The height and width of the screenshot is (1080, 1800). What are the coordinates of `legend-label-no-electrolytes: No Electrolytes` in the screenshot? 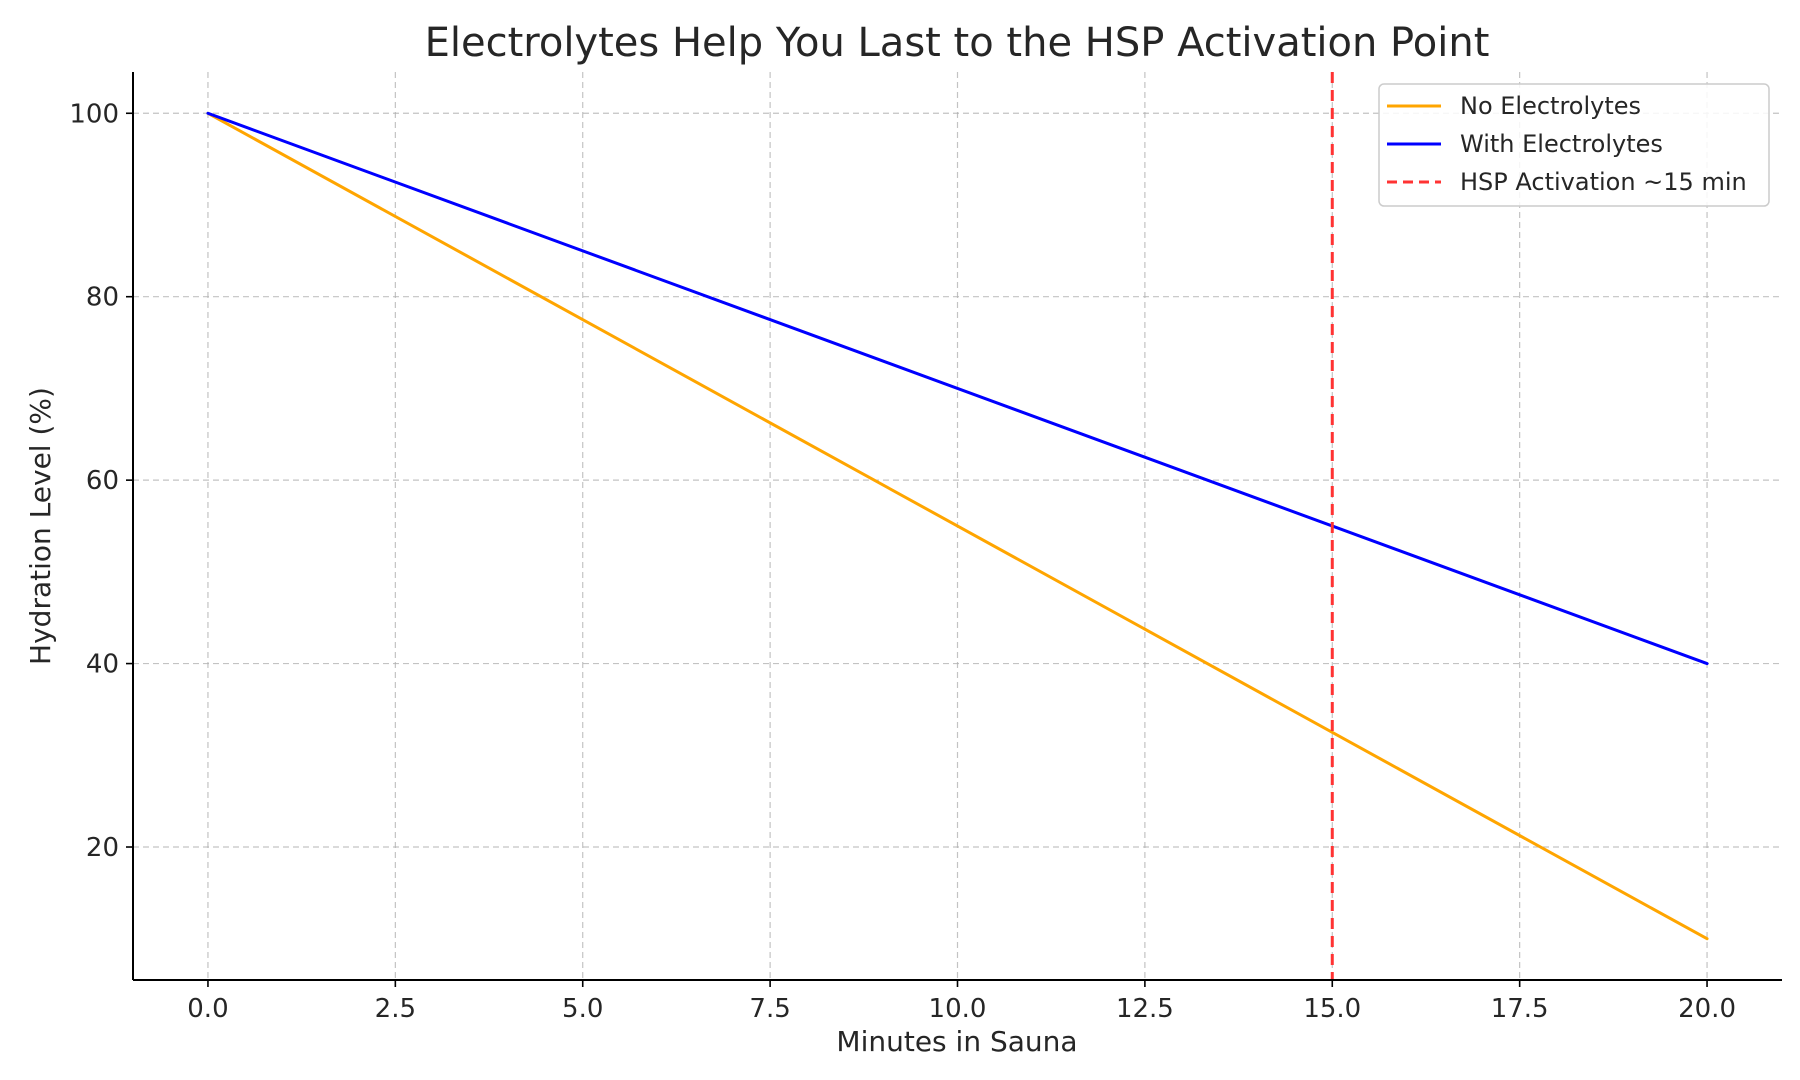 It's located at (1550, 106).